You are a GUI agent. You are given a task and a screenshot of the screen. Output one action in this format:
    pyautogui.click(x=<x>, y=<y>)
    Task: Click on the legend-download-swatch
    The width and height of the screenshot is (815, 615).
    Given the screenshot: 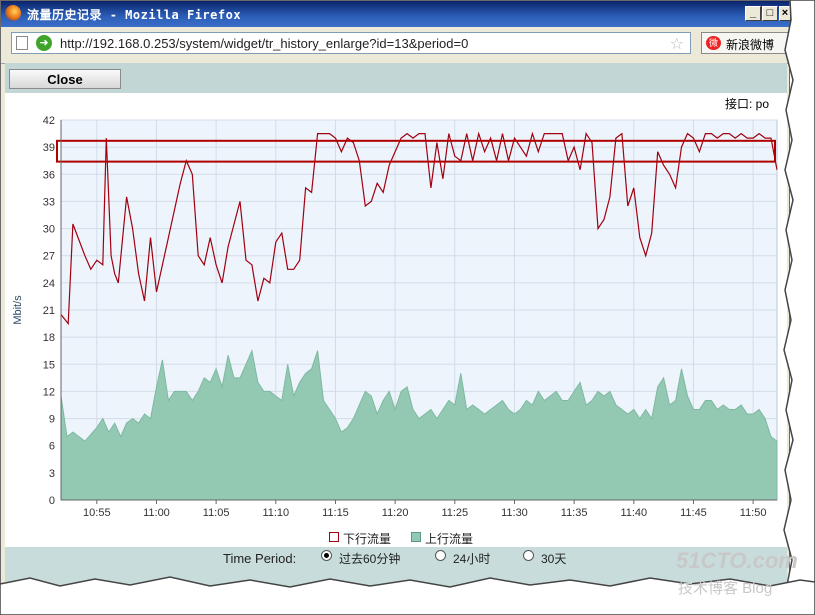 What is the action you would take?
    pyautogui.click(x=334, y=537)
    